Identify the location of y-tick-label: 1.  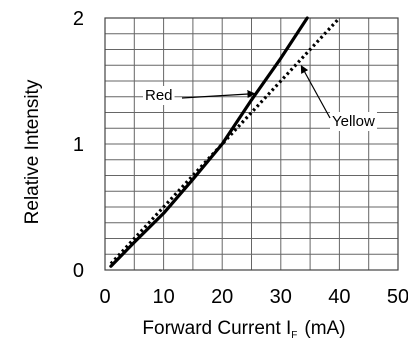
(78, 145).